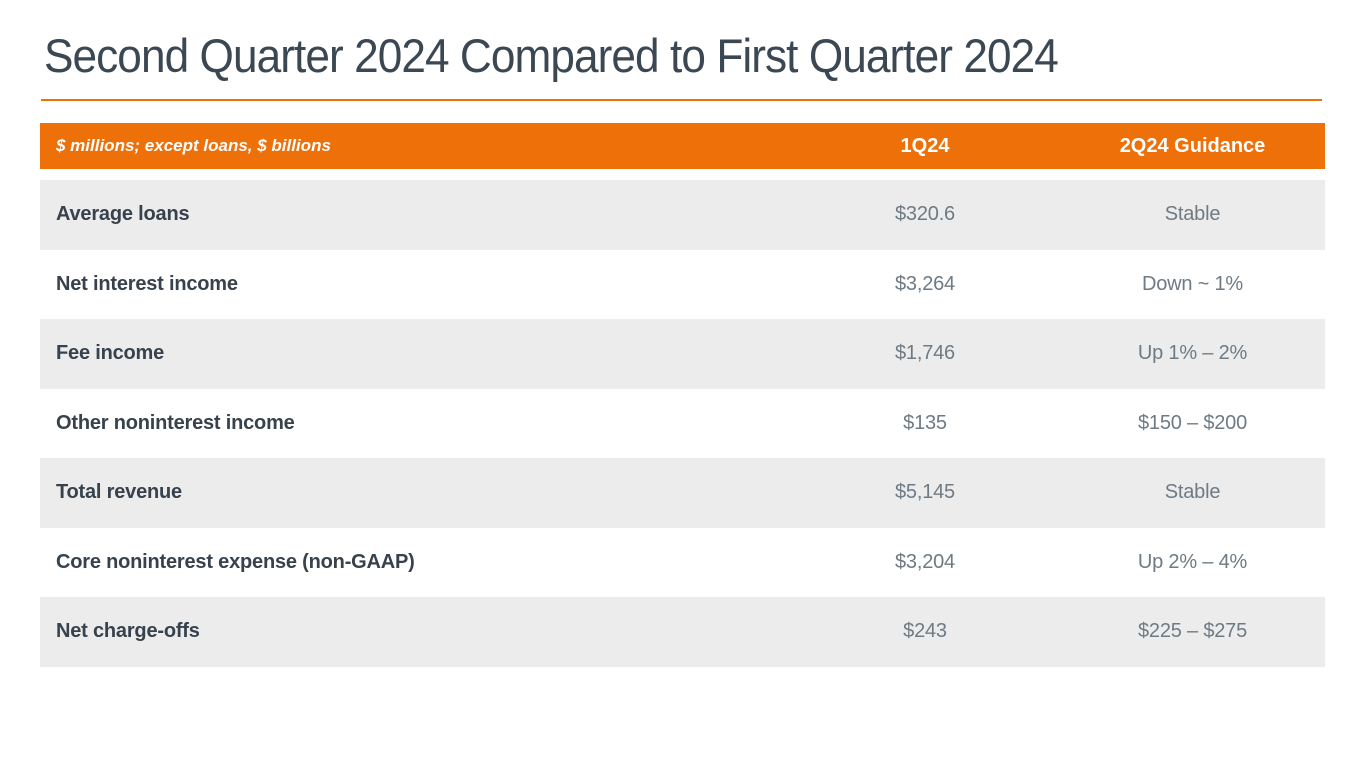 This screenshot has width=1365, height=768. What do you see at coordinates (128, 631) in the screenshot?
I see `row-label: Net charge-offs` at bounding box center [128, 631].